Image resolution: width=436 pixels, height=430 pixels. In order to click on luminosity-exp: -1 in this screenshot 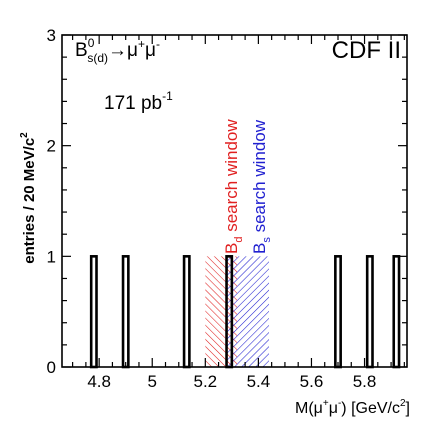, I will do `click(167, 96)`.